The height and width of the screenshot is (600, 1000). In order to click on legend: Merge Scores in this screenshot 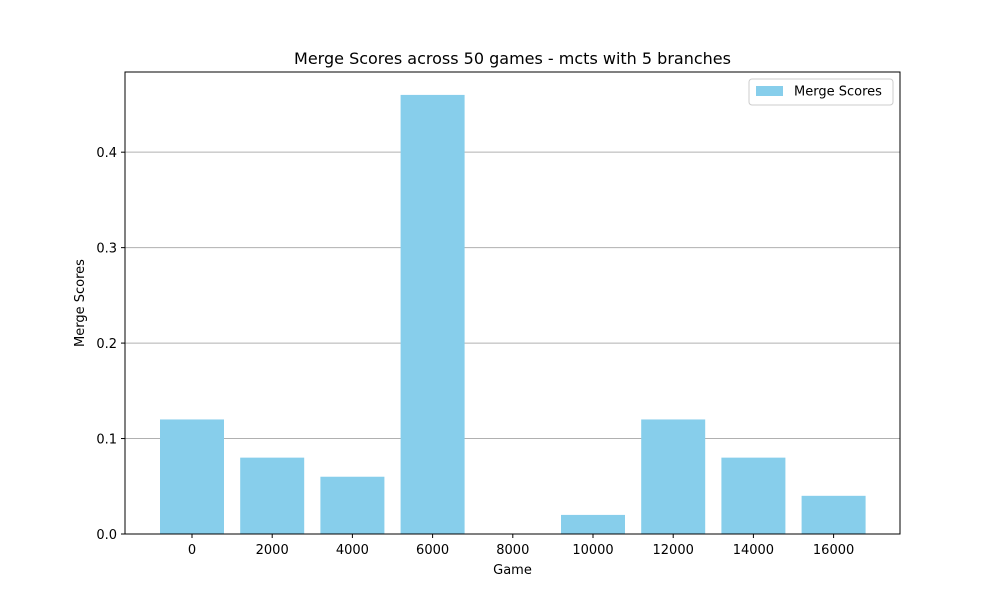, I will do `click(821, 92)`.